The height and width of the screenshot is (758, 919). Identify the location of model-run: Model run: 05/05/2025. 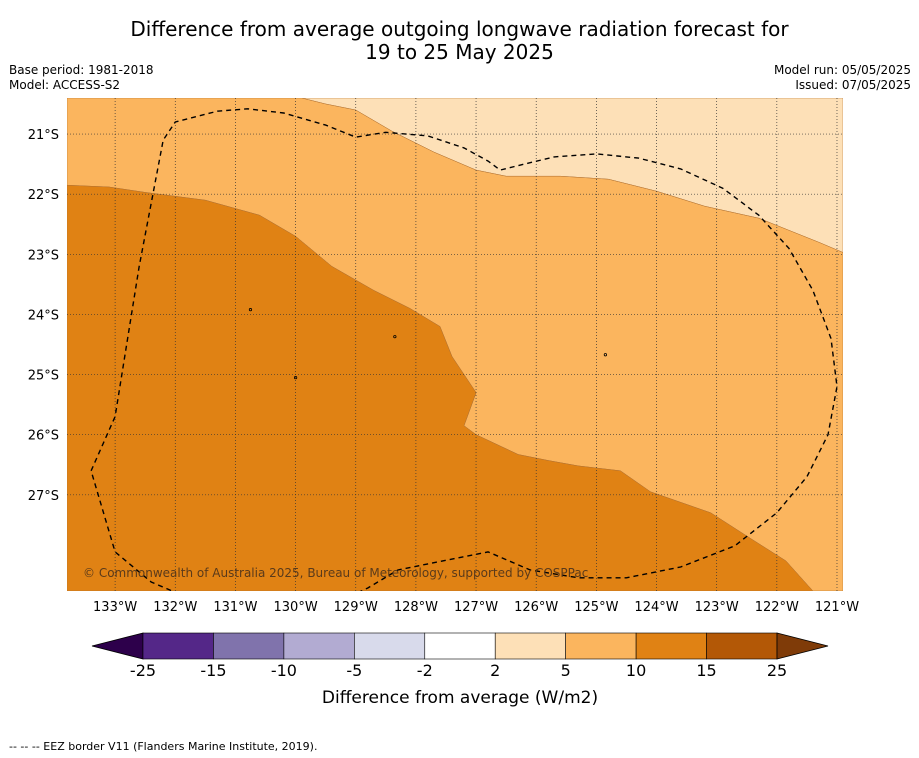
(842, 70).